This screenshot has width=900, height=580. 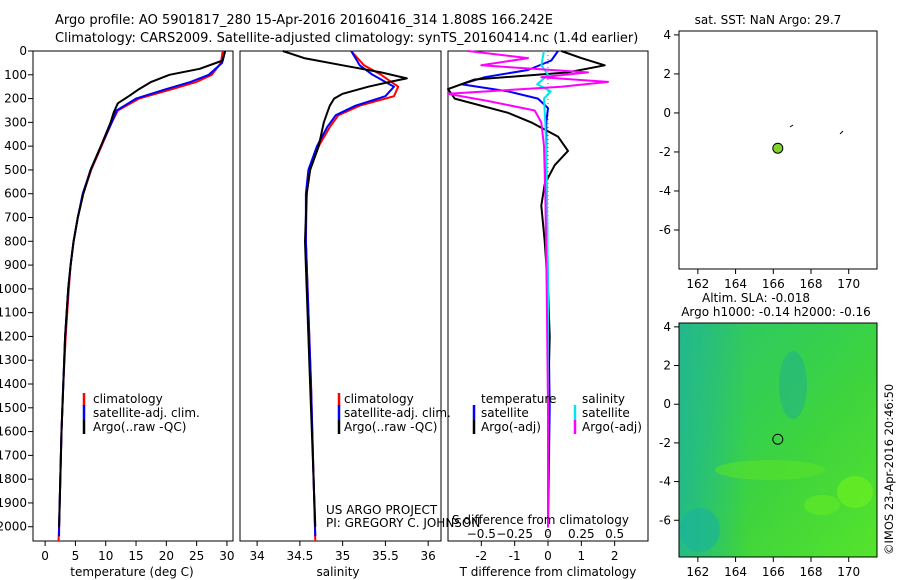 I want to click on salinity-series, so click(x=345, y=296).